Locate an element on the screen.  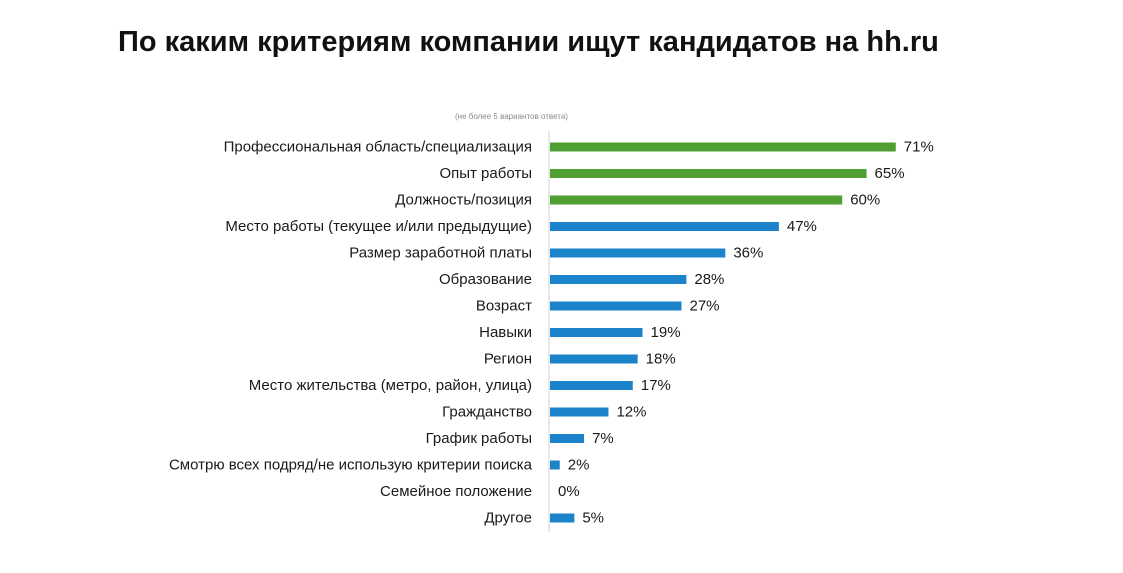
value-label: 12% is located at coordinates (631, 412).